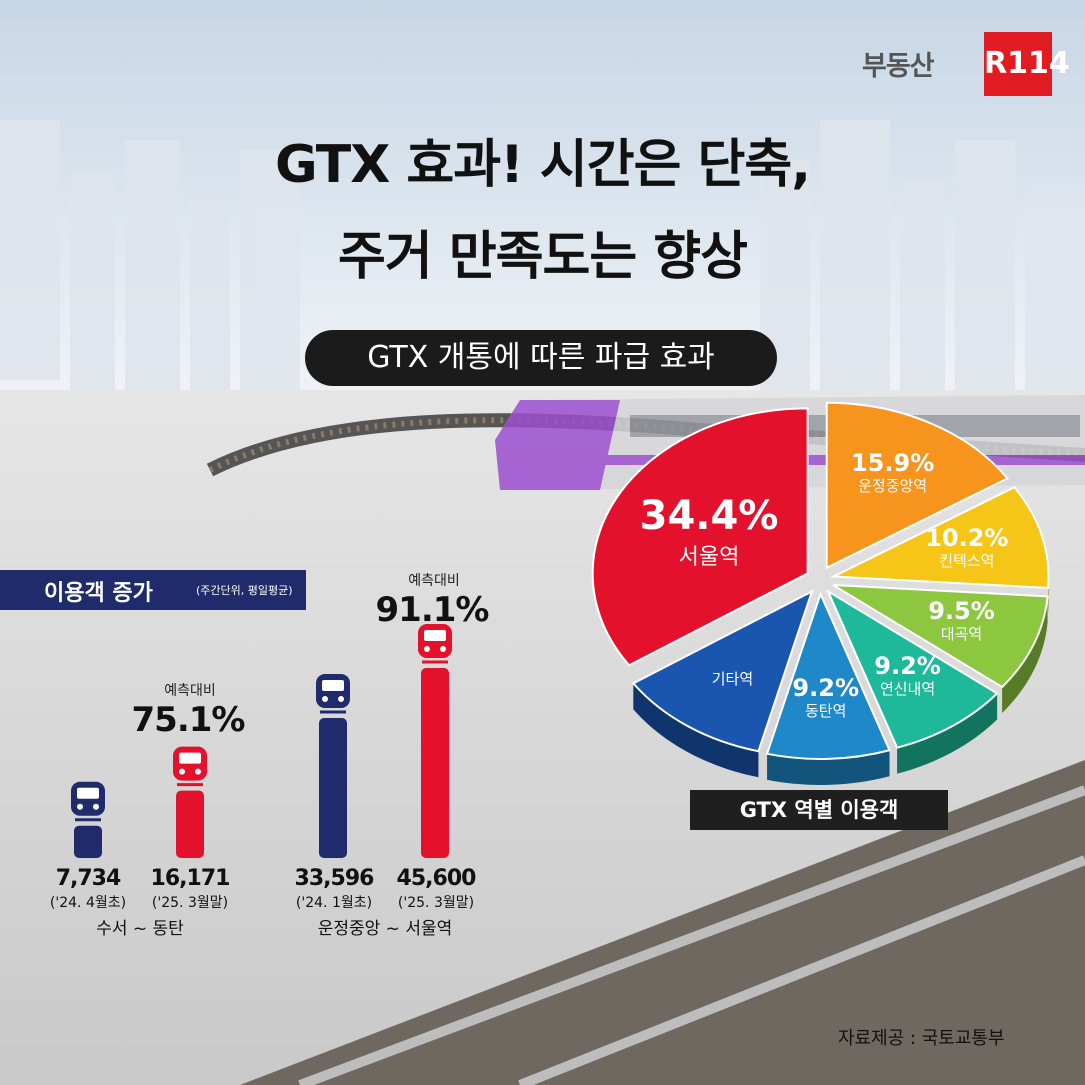  I want to click on group1-change-label: 예측대비, so click(190, 691).